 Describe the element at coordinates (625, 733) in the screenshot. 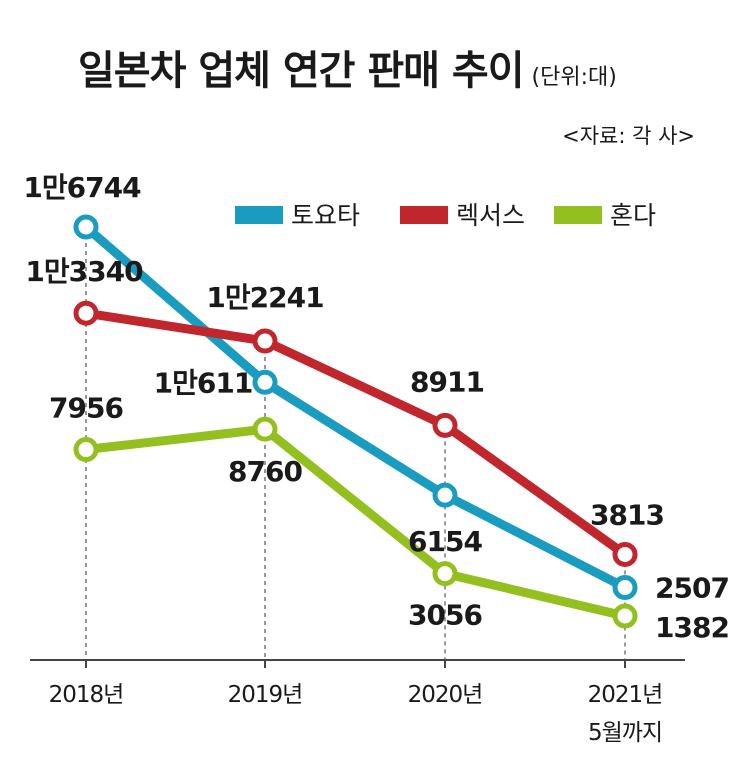

I see `x-tick-label: 5월까지` at that location.